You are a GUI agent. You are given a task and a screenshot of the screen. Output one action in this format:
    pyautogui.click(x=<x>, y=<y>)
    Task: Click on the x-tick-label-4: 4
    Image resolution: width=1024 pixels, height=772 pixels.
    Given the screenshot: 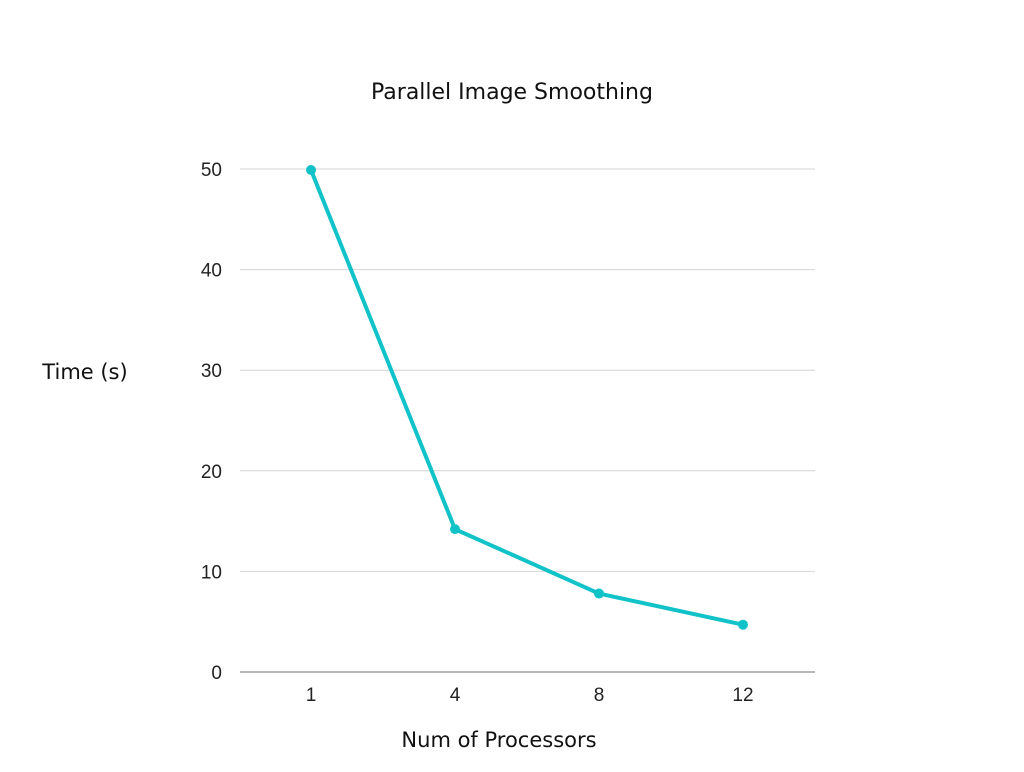 What is the action you would take?
    pyautogui.click(x=455, y=695)
    